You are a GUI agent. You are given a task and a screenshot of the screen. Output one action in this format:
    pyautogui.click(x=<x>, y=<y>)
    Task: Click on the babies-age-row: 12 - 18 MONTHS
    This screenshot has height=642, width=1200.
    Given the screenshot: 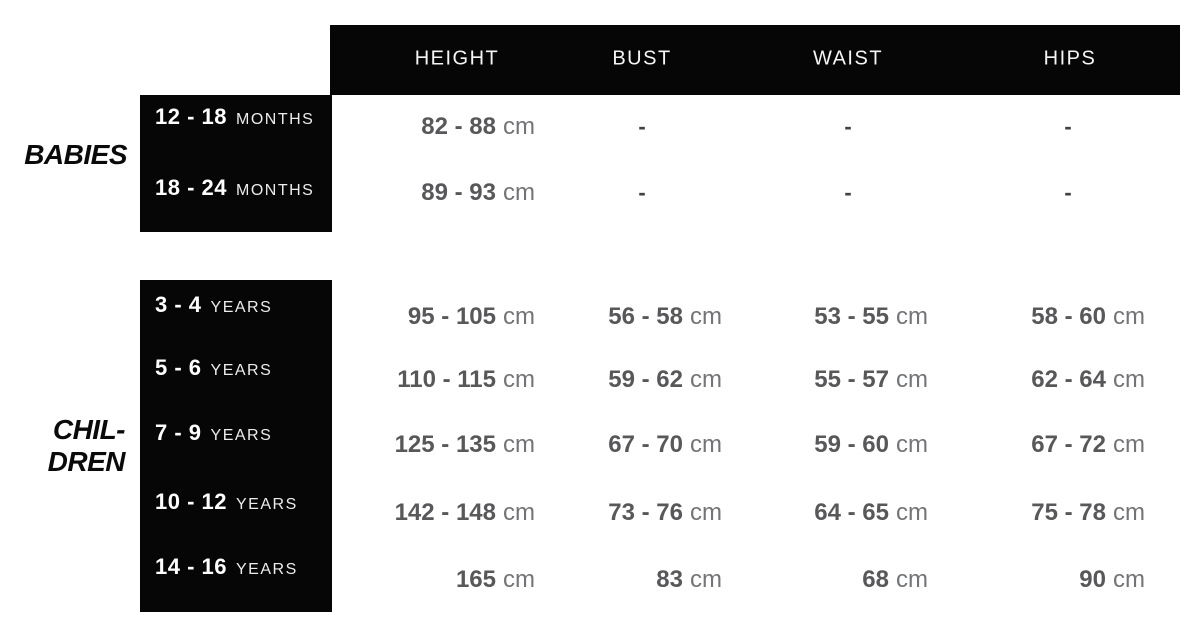 What is the action you would take?
    pyautogui.click(x=234, y=117)
    